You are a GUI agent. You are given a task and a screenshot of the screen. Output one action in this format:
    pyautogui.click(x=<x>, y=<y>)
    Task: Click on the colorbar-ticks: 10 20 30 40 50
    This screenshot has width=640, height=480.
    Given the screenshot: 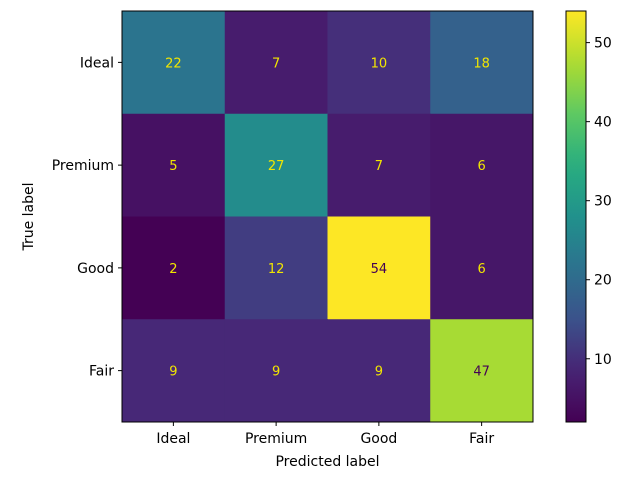 What is the action you would take?
    pyautogui.click(x=599, y=202)
    